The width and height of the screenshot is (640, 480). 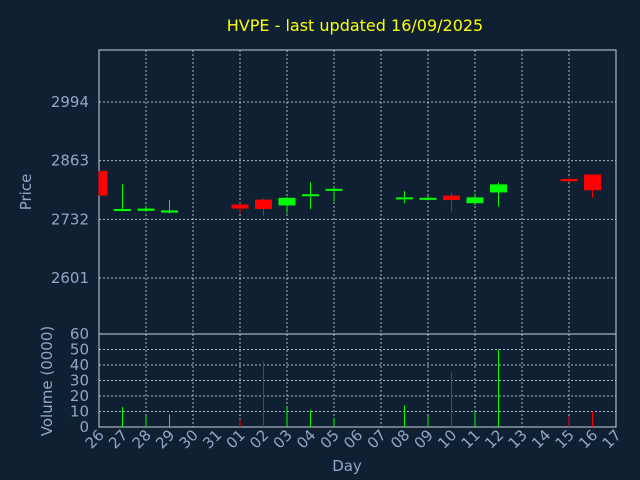 What do you see at coordinates (494, 439) in the screenshot?
I see `x-tick-label: 12` at bounding box center [494, 439].